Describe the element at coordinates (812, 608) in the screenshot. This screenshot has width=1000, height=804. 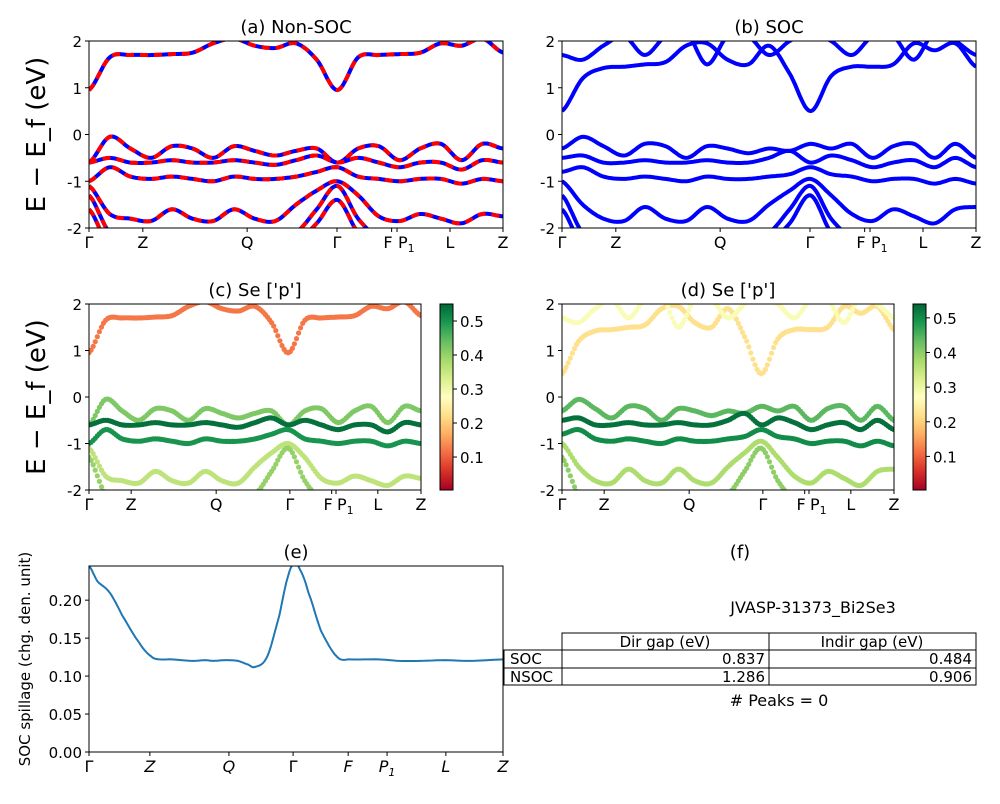
I see `table-subtitle: JVASP-31373_Bi2Se3` at that location.